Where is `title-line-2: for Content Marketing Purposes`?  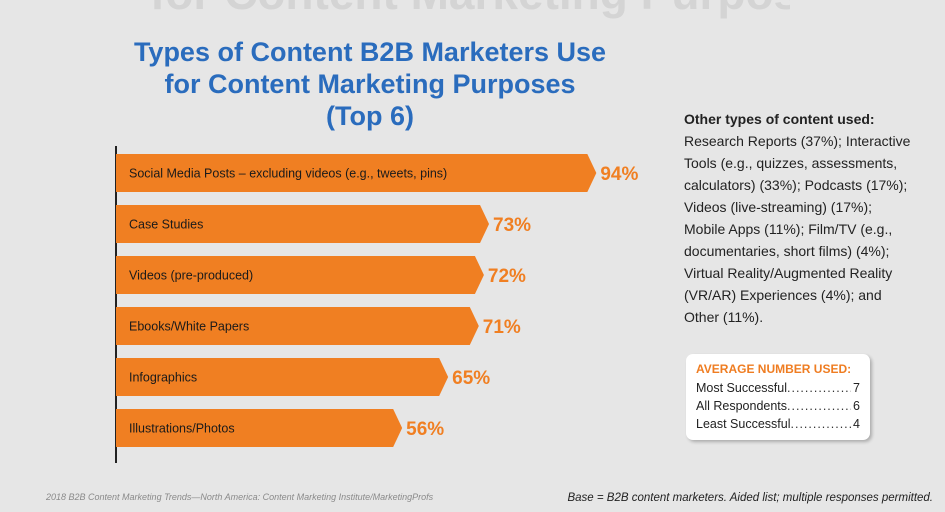
title-line-2: for Content Marketing Purposes is located at coordinates (370, 84).